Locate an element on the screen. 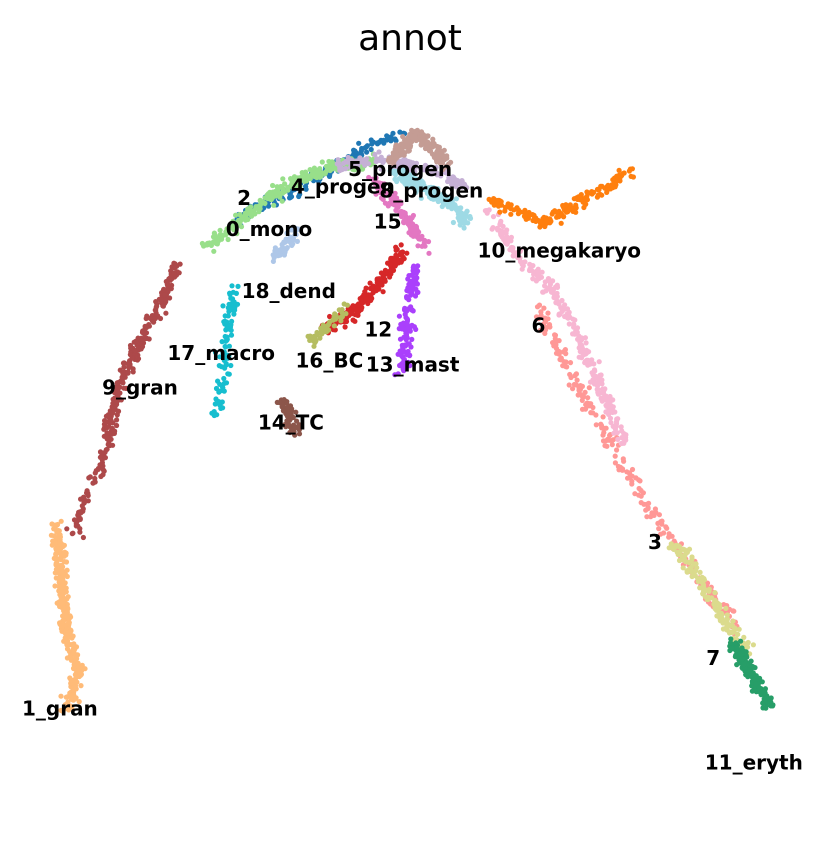  cluster-label: 12 is located at coordinates (378, 330).